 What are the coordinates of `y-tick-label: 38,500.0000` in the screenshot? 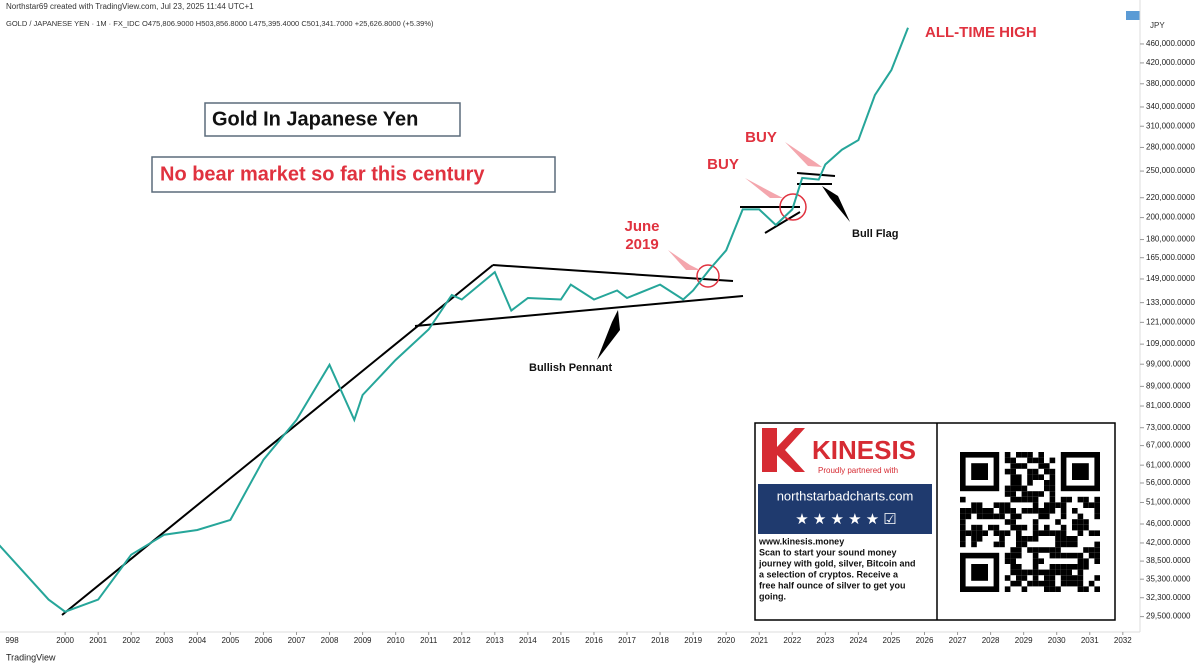 It's located at (1168, 560).